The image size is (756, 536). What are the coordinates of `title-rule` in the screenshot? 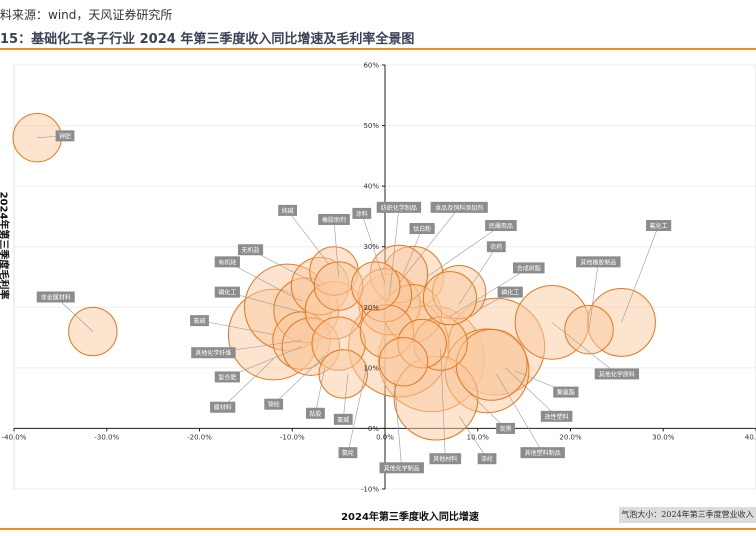 It's located at (378, 49).